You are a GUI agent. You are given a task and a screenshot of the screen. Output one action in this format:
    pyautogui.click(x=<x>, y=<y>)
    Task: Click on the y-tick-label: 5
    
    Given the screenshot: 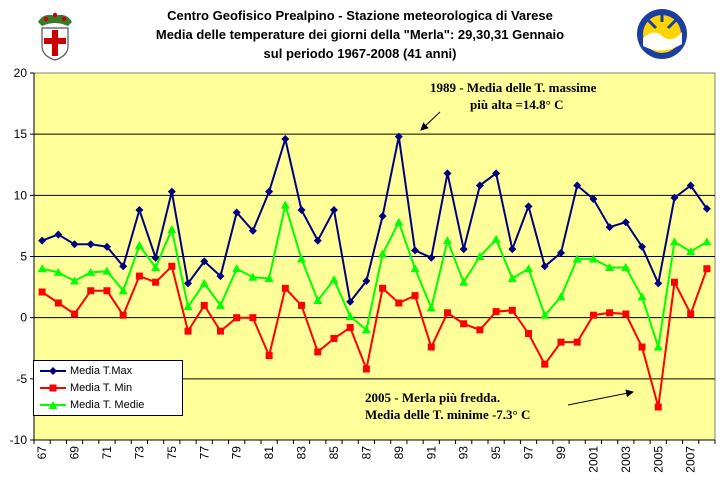 What is the action you would take?
    pyautogui.click(x=23, y=257)
    